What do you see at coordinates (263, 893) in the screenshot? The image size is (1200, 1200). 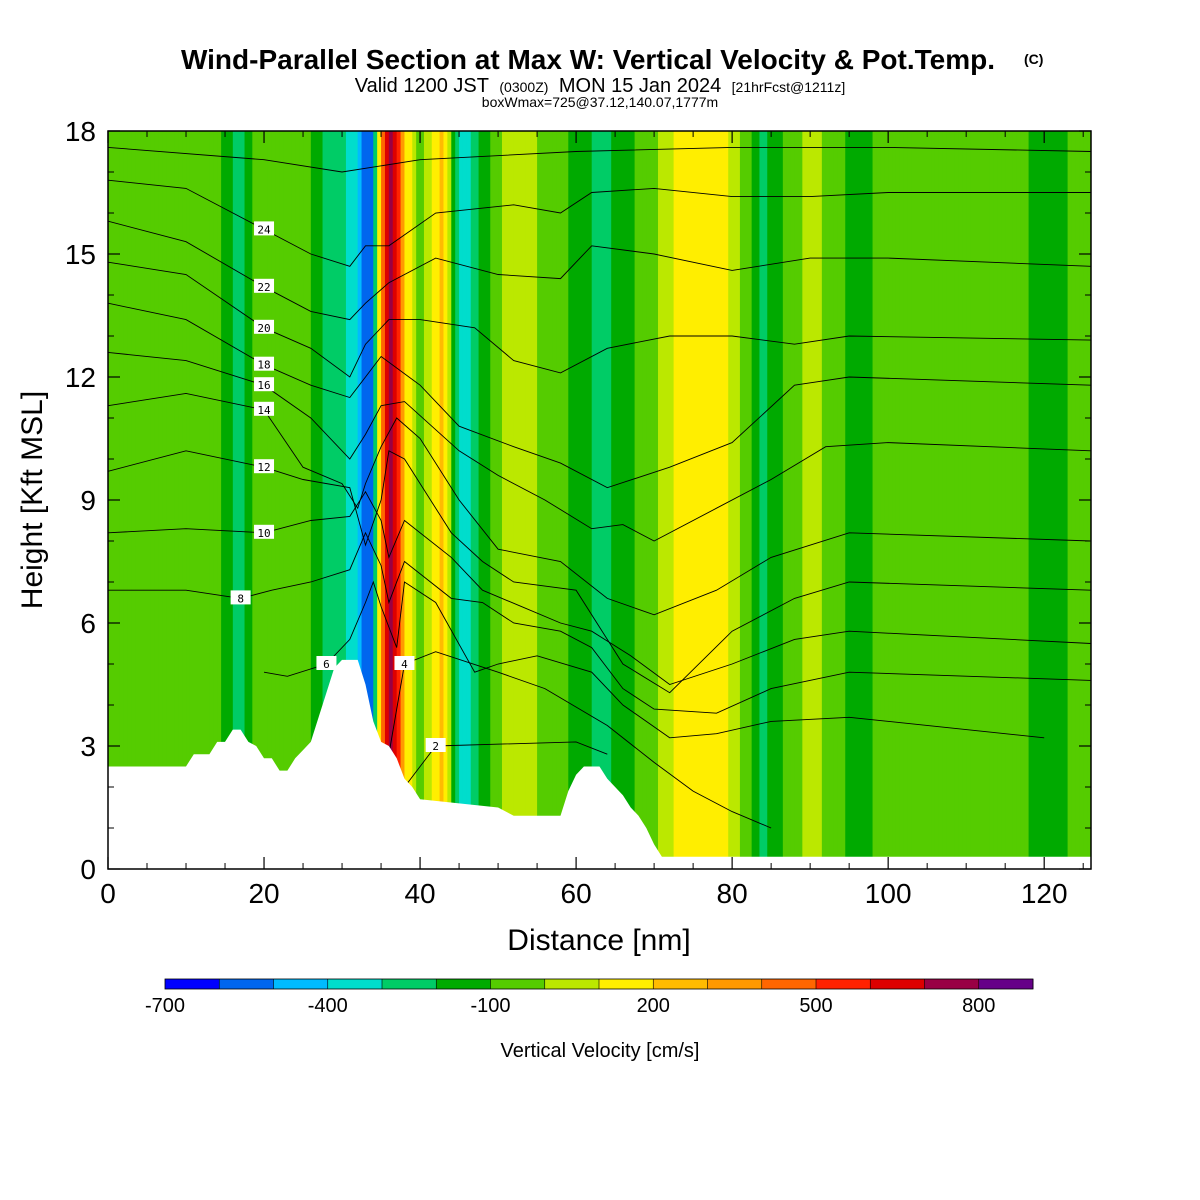 I see `x-tick-label: 20` at bounding box center [263, 893].